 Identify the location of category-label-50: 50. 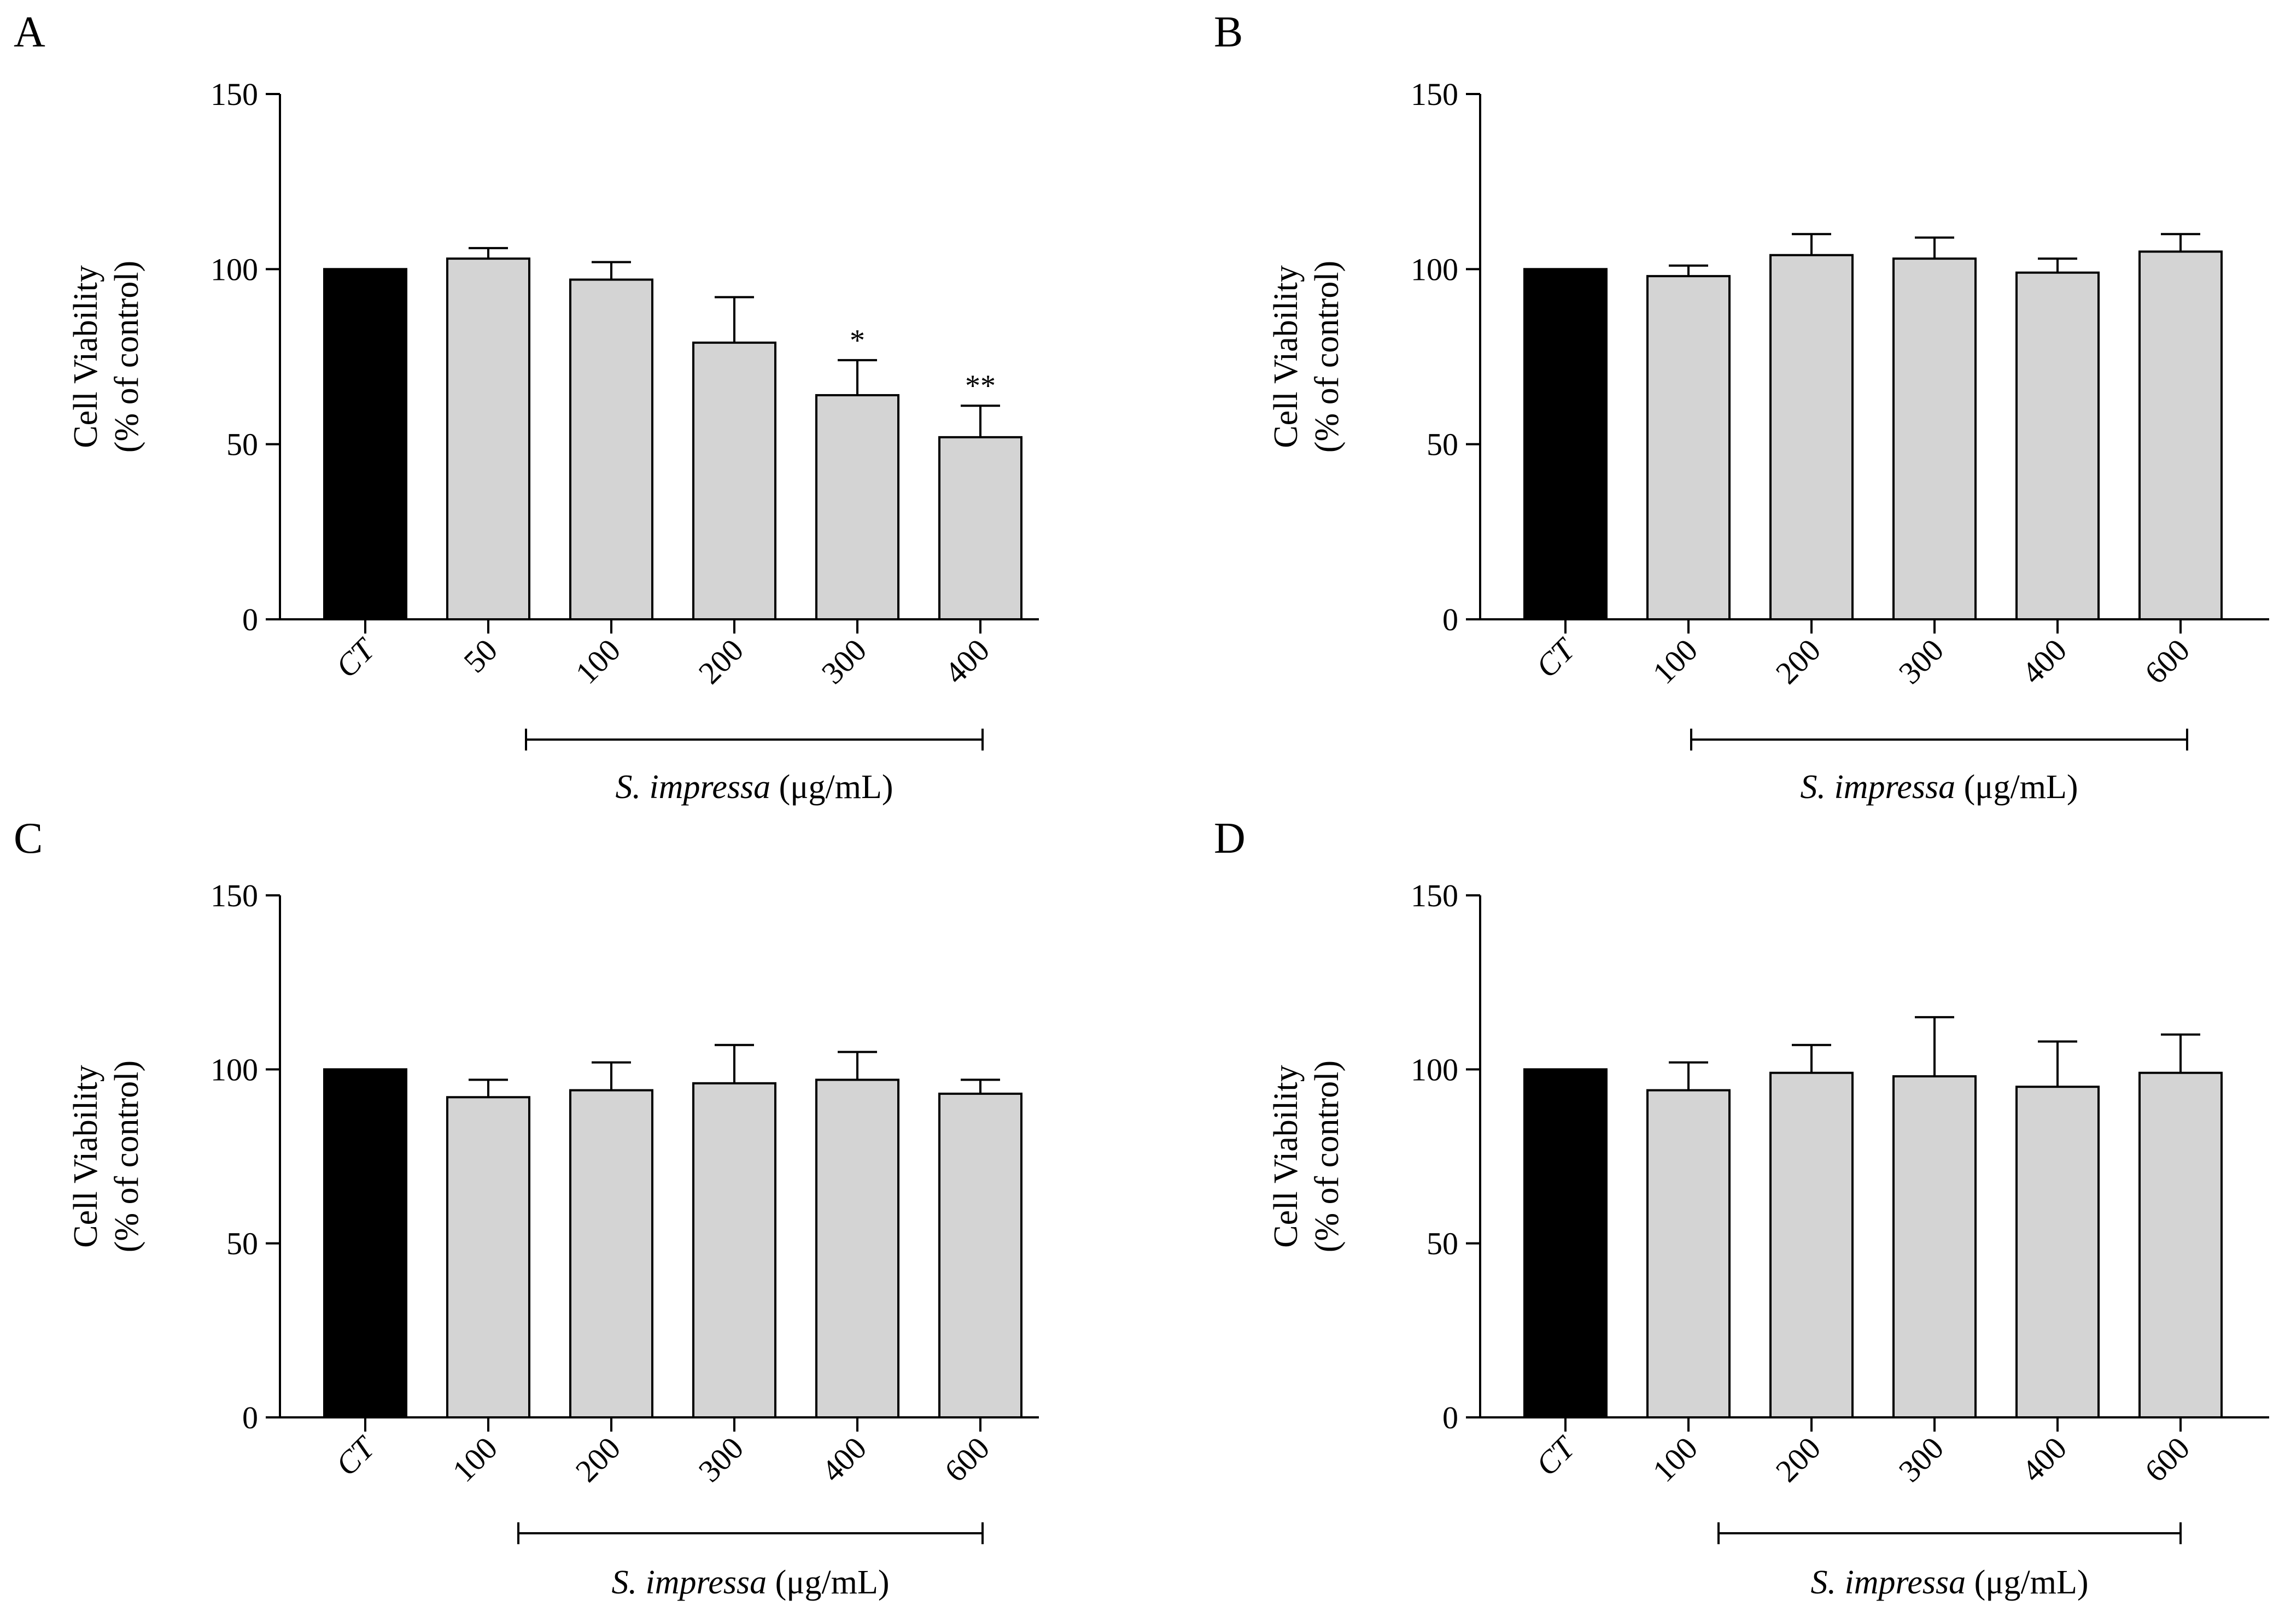
(480, 655).